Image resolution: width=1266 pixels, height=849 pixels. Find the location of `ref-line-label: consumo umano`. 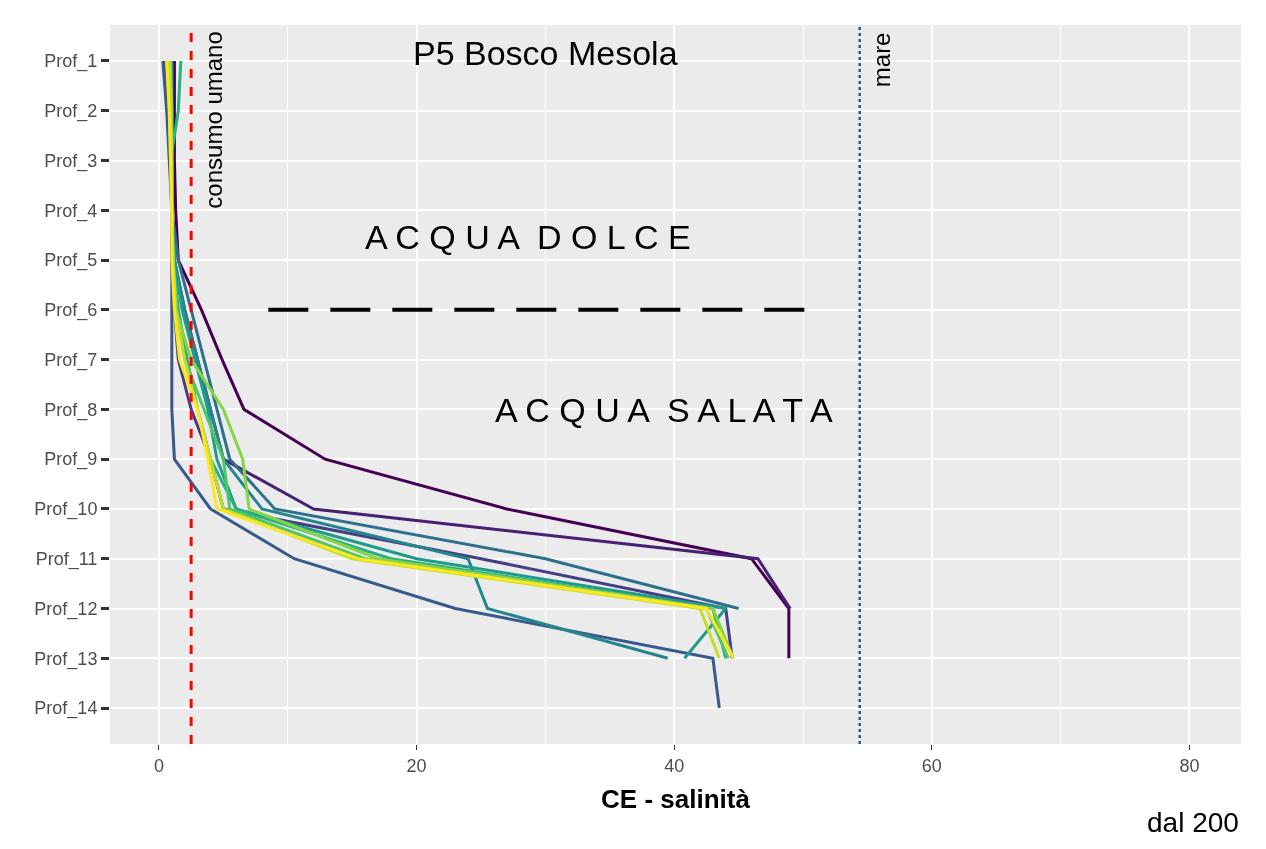

ref-line-label: consumo umano is located at coordinates (213, 120).